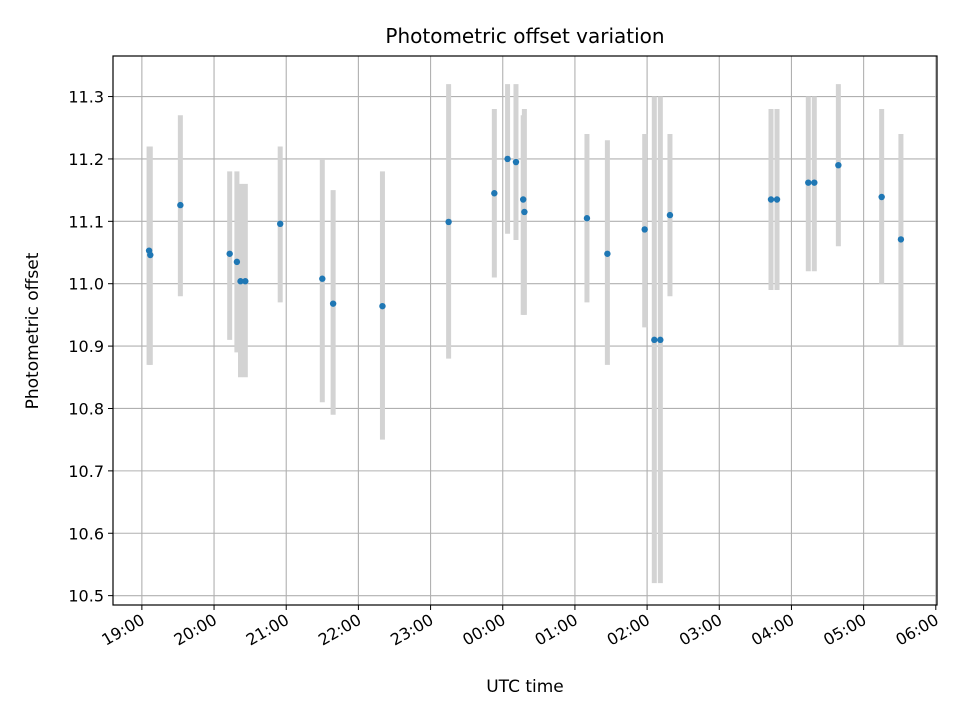  Describe the element at coordinates (524, 36) in the screenshot. I see `chart-title: Photometric offset variation` at that location.